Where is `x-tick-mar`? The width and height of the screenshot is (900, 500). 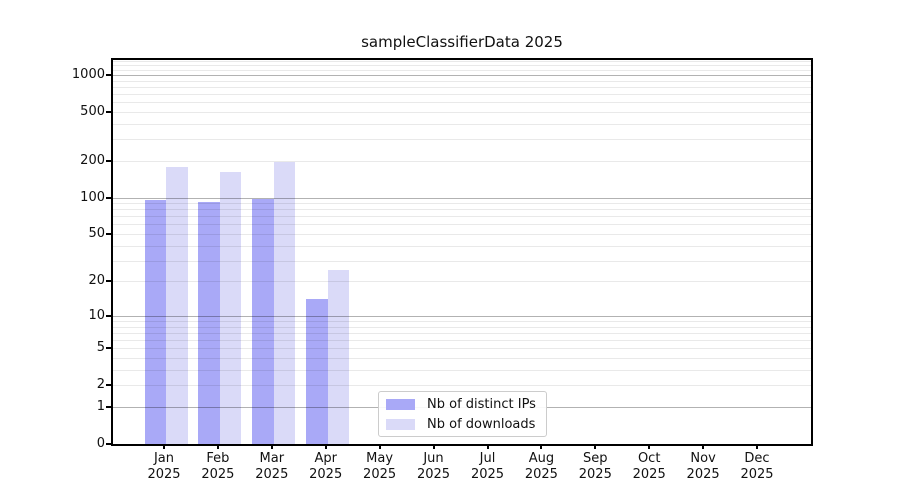
x-tick-mar is located at coordinates (271, 446).